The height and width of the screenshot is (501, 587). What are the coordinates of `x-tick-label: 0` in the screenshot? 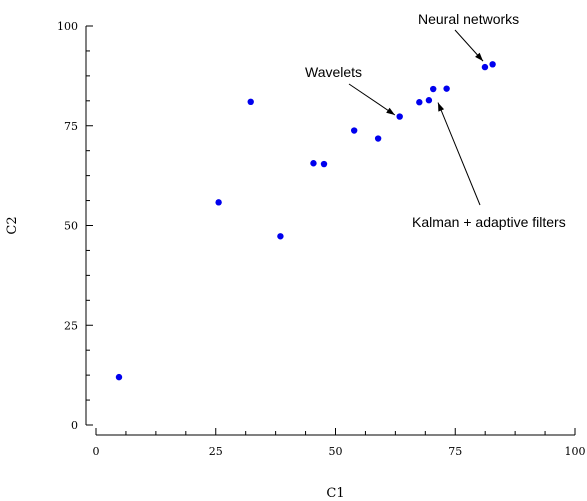 It's located at (96, 451).